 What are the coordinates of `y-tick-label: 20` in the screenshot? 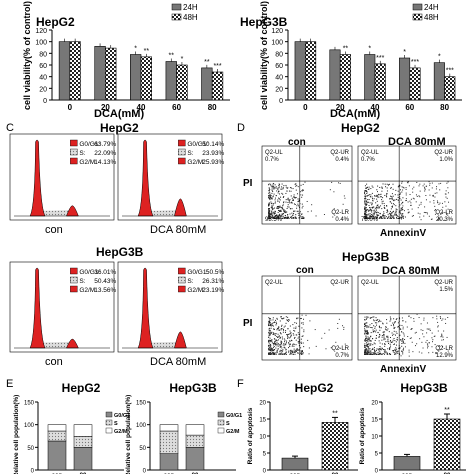 It's located at (374, 404).